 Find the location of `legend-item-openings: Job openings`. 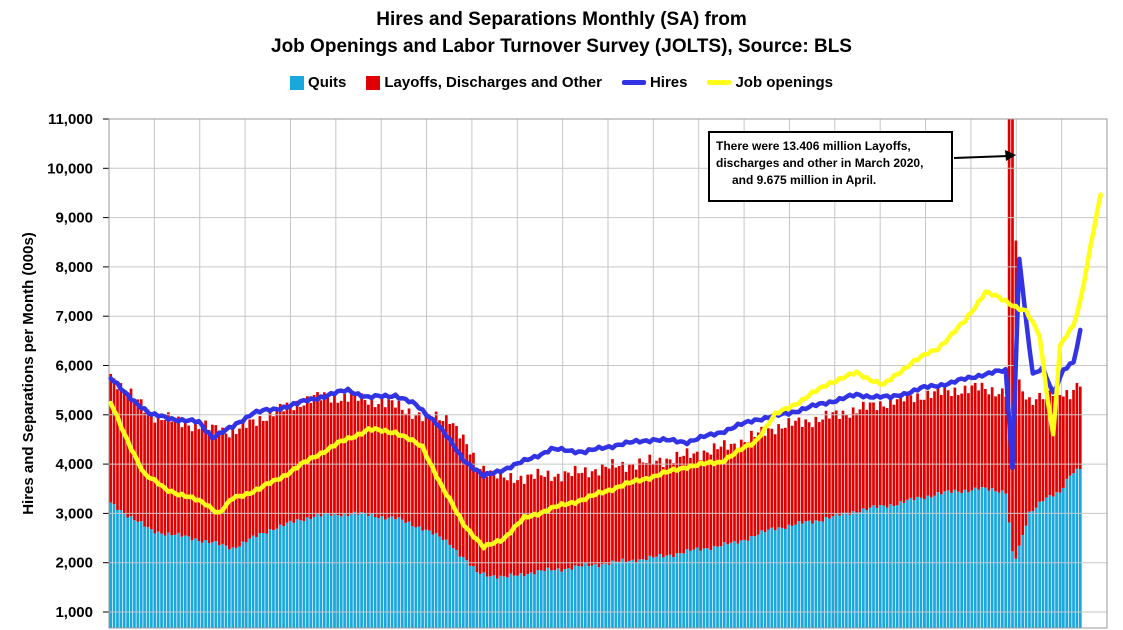

legend-item-openings: Job openings is located at coordinates (770, 82).